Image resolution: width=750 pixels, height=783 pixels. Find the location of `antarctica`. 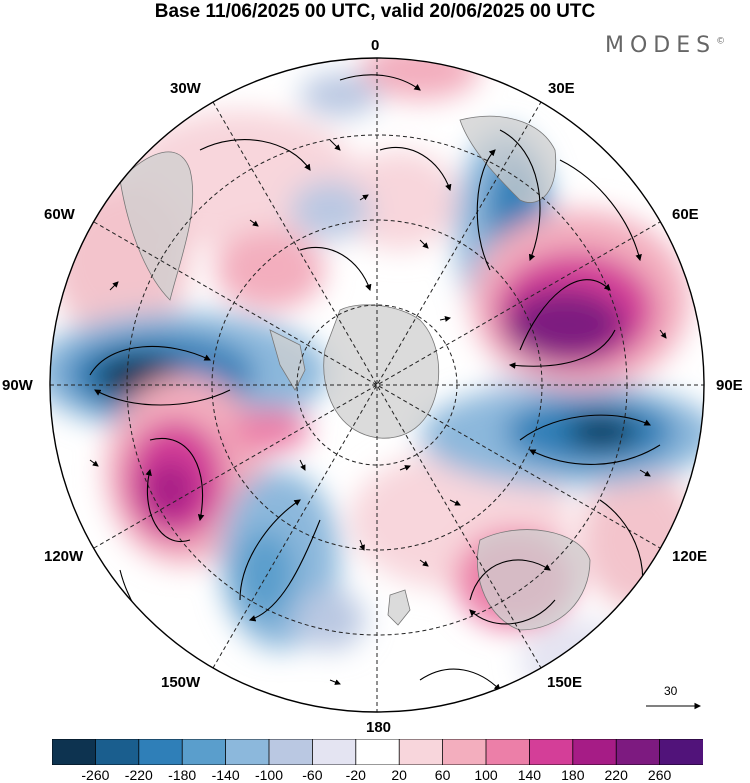

antarctica is located at coordinates (381, 371).